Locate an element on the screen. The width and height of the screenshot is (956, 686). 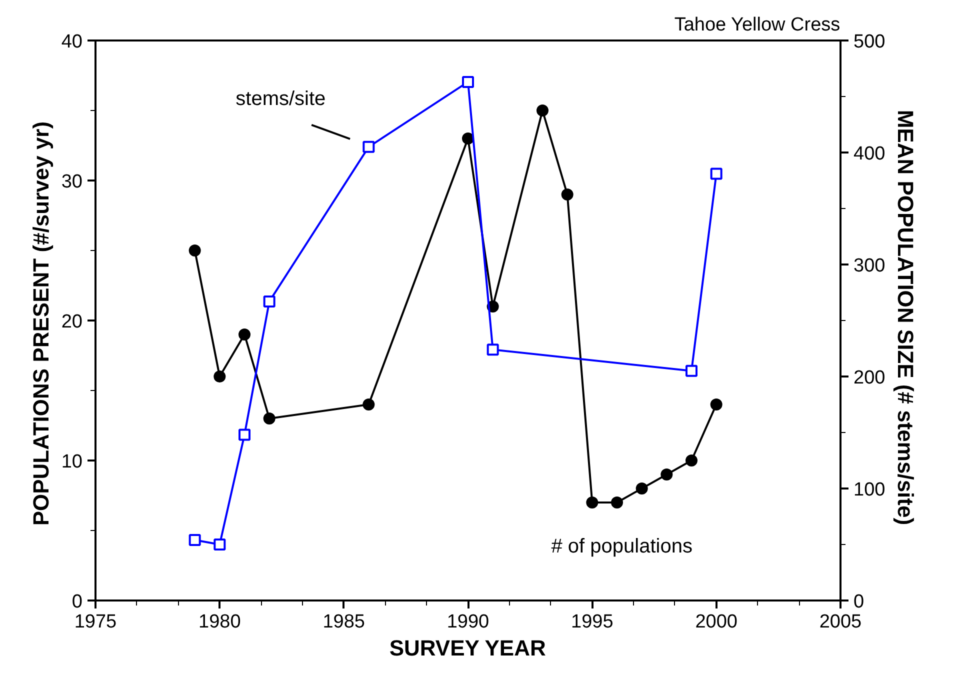
y2-tick-label: 200 is located at coordinates (870, 378).